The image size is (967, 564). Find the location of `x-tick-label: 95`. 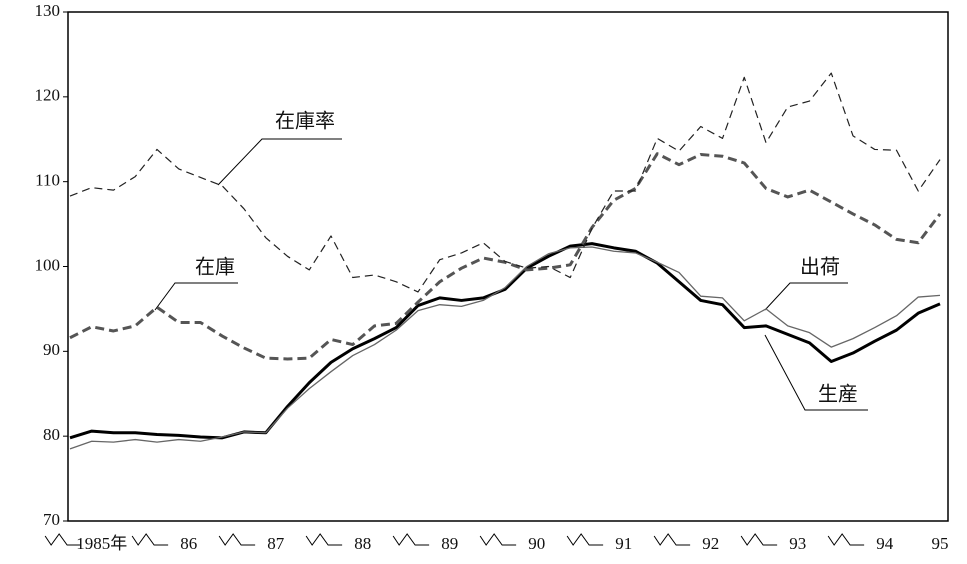

x-tick-label: 95 is located at coordinates (940, 543).